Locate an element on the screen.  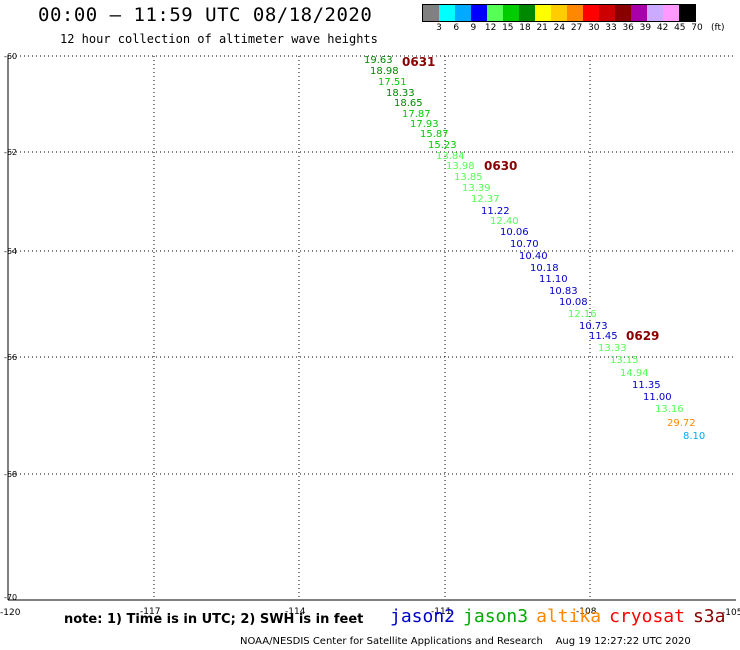
legend-item-cryosat: cryosat is located at coordinates (647, 616).